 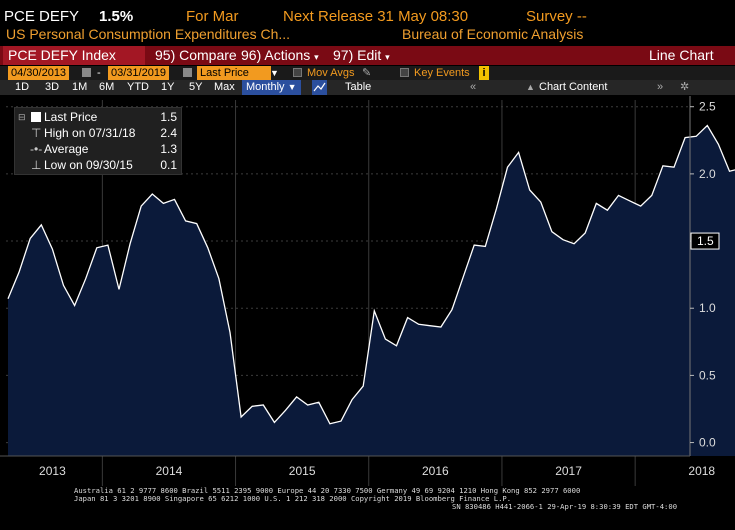 What do you see at coordinates (139, 73) in the screenshot?
I see `end-date-field: 03/31/2019` at bounding box center [139, 73].